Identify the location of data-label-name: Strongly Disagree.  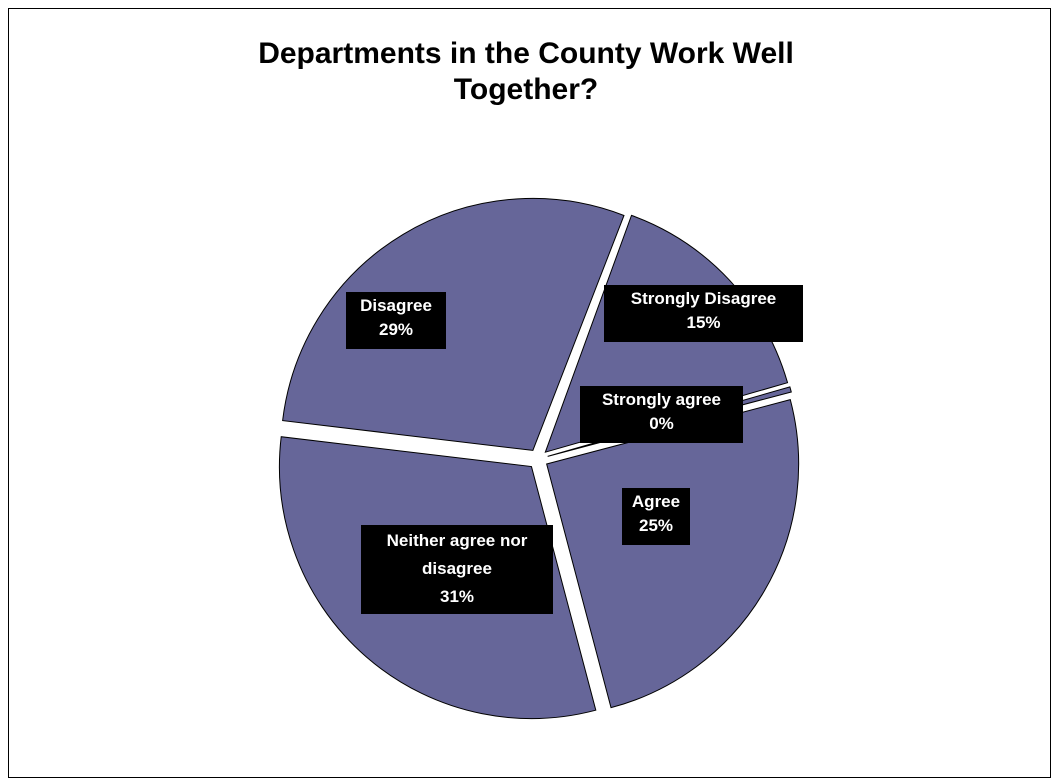
(703, 298).